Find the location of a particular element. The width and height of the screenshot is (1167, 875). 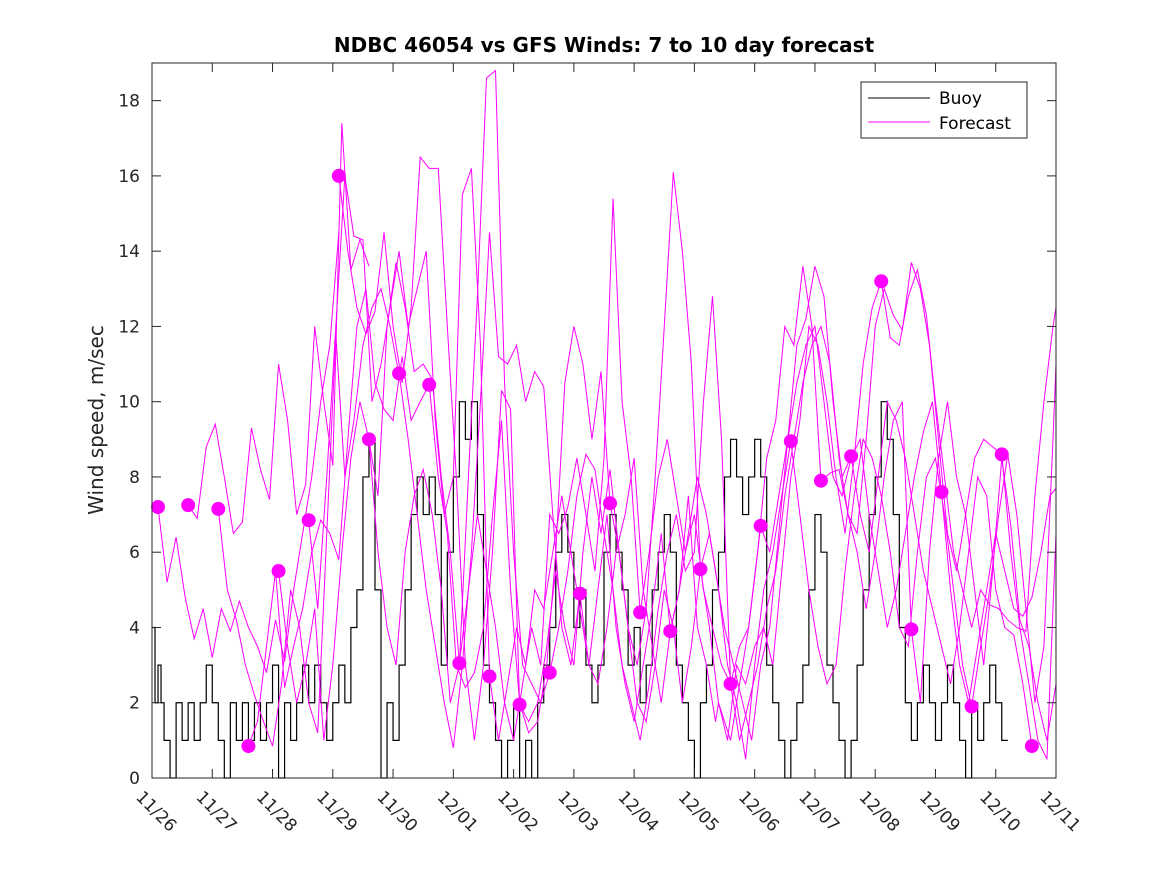

y-tick-label: 18 is located at coordinates (129, 102).